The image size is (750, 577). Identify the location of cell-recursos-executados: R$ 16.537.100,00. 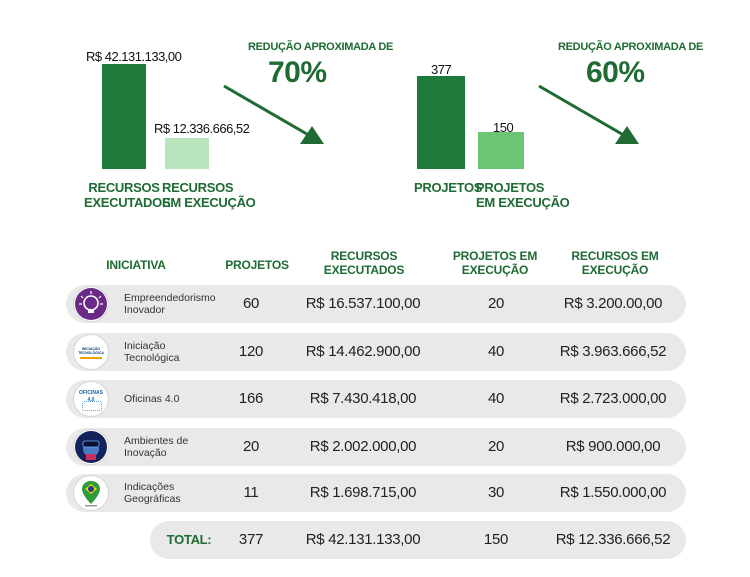
(363, 303).